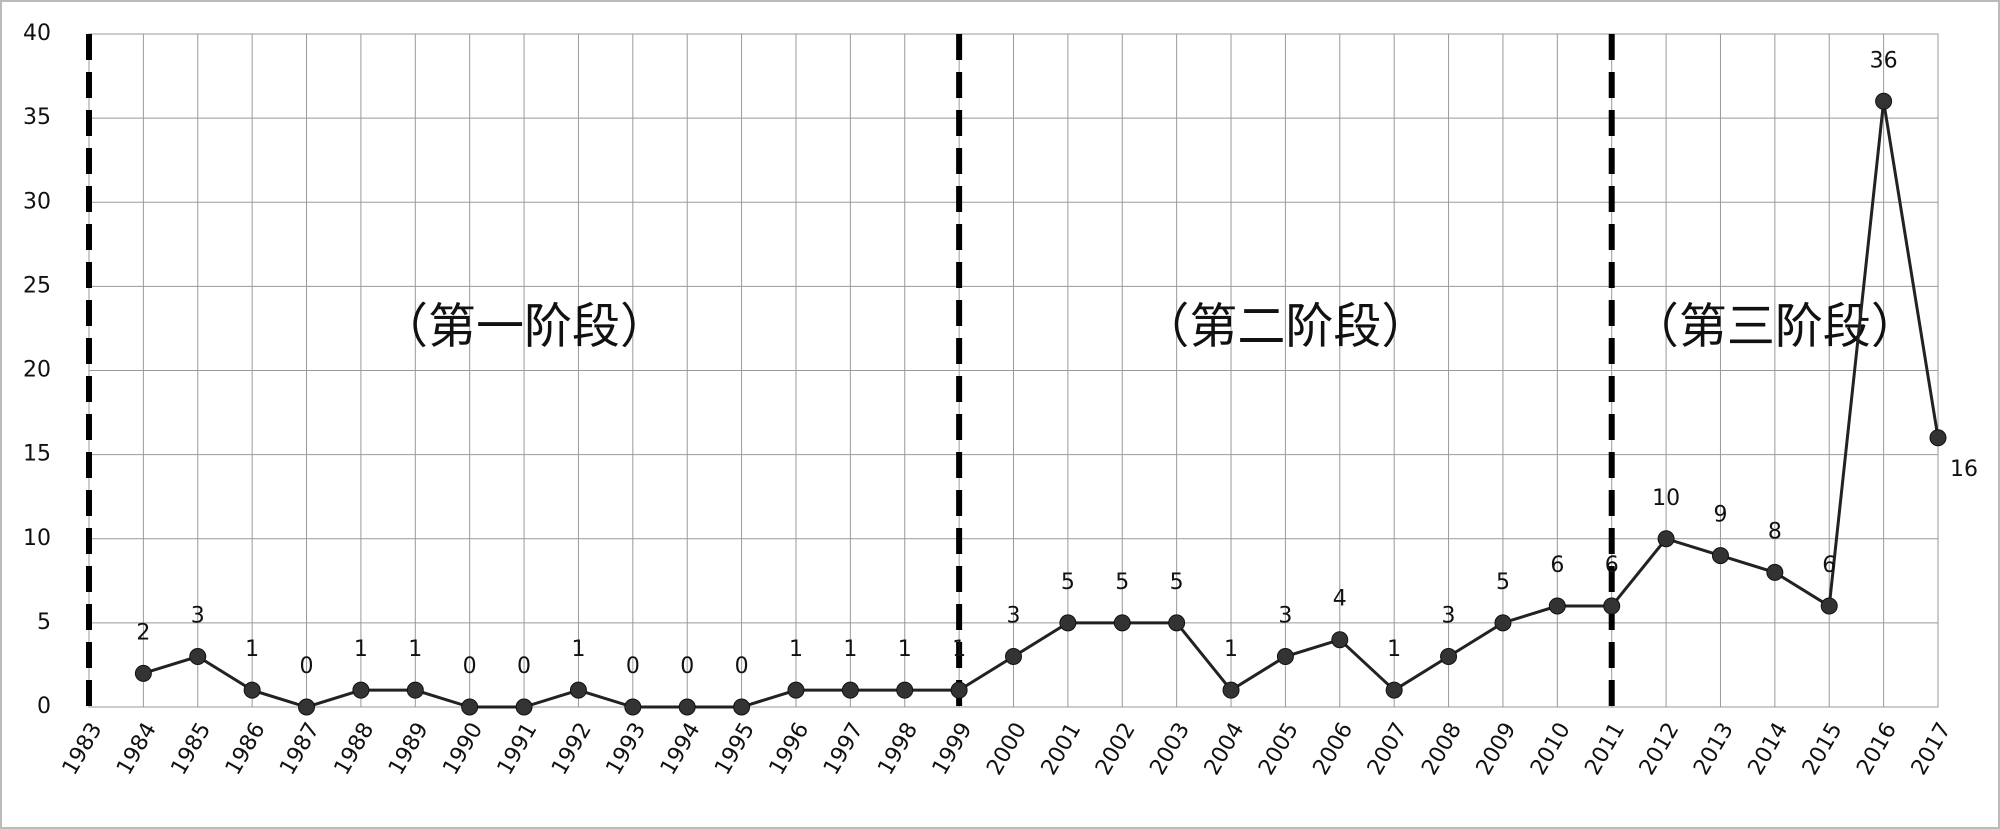 Image resolution: width=2000 pixels, height=829 pixels. What do you see at coordinates (1884, 60) in the screenshot?
I see `data-label: 36` at bounding box center [1884, 60].